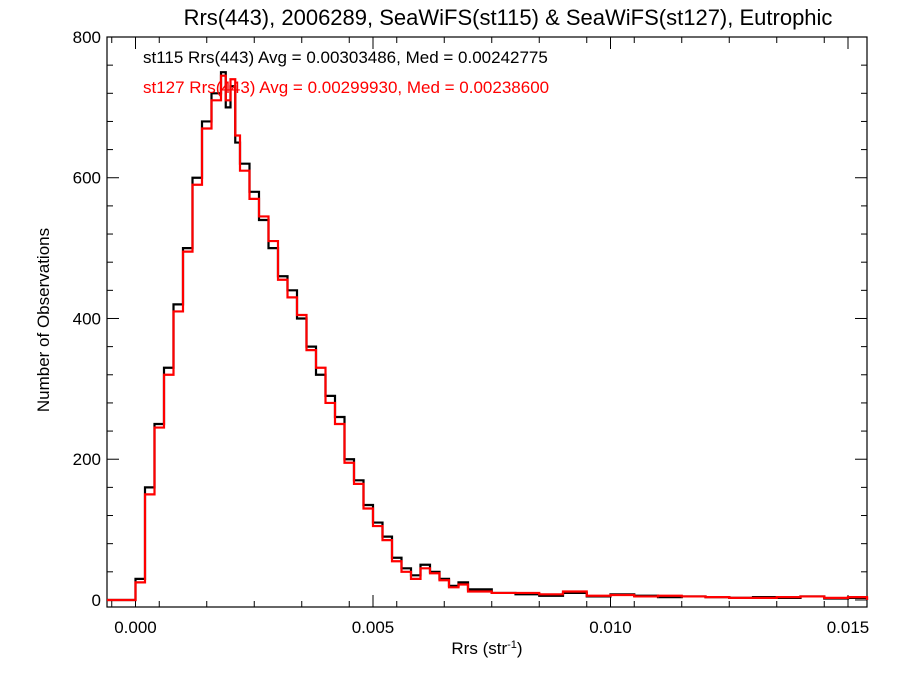  Describe the element at coordinates (87, 318) in the screenshot. I see `y-tick-label: 400` at that location.